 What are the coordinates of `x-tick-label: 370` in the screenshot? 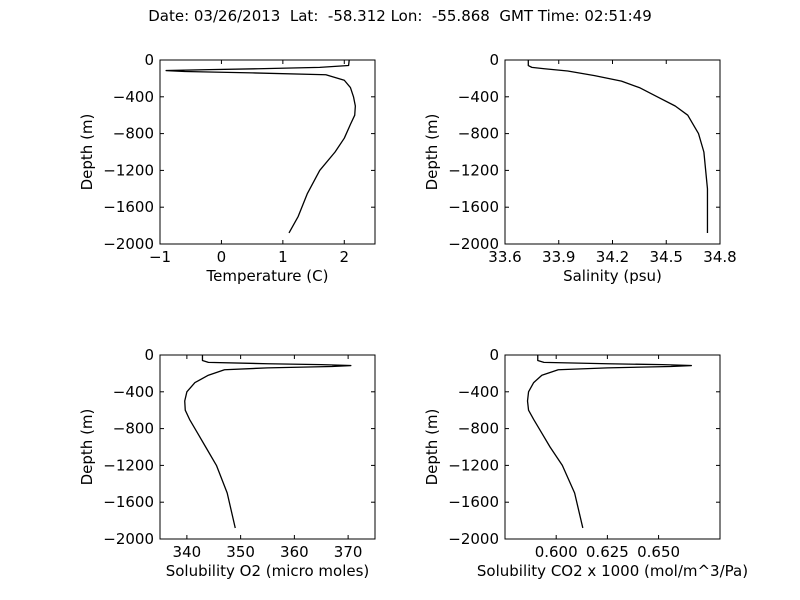 It's located at (348, 552).